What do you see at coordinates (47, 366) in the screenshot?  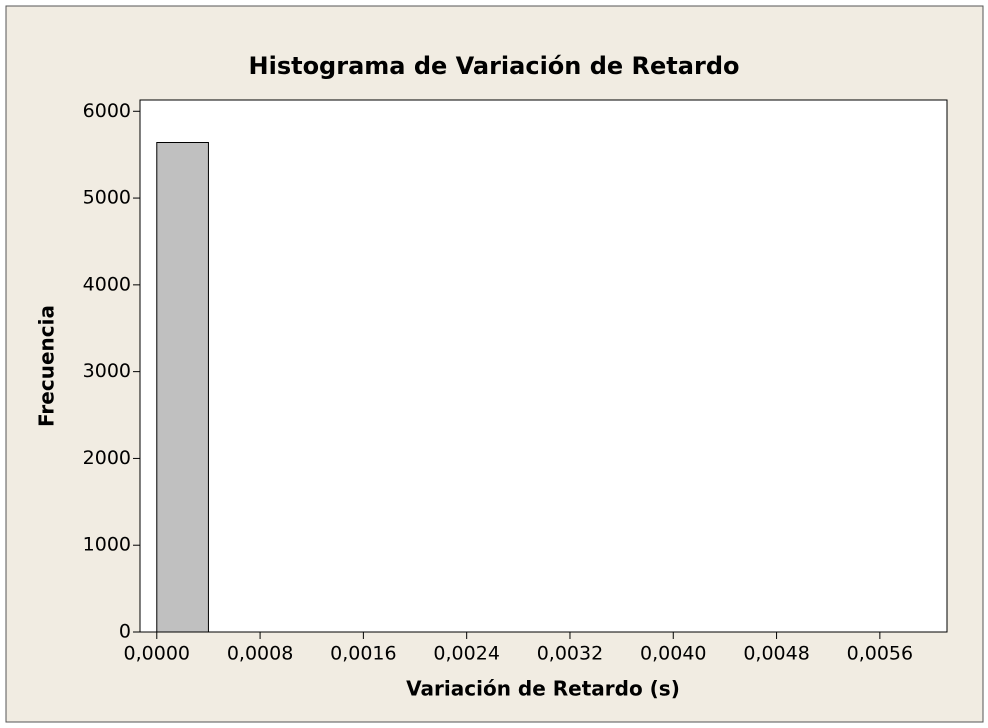 I see `y-axis-label: Frecuencia` at bounding box center [47, 366].